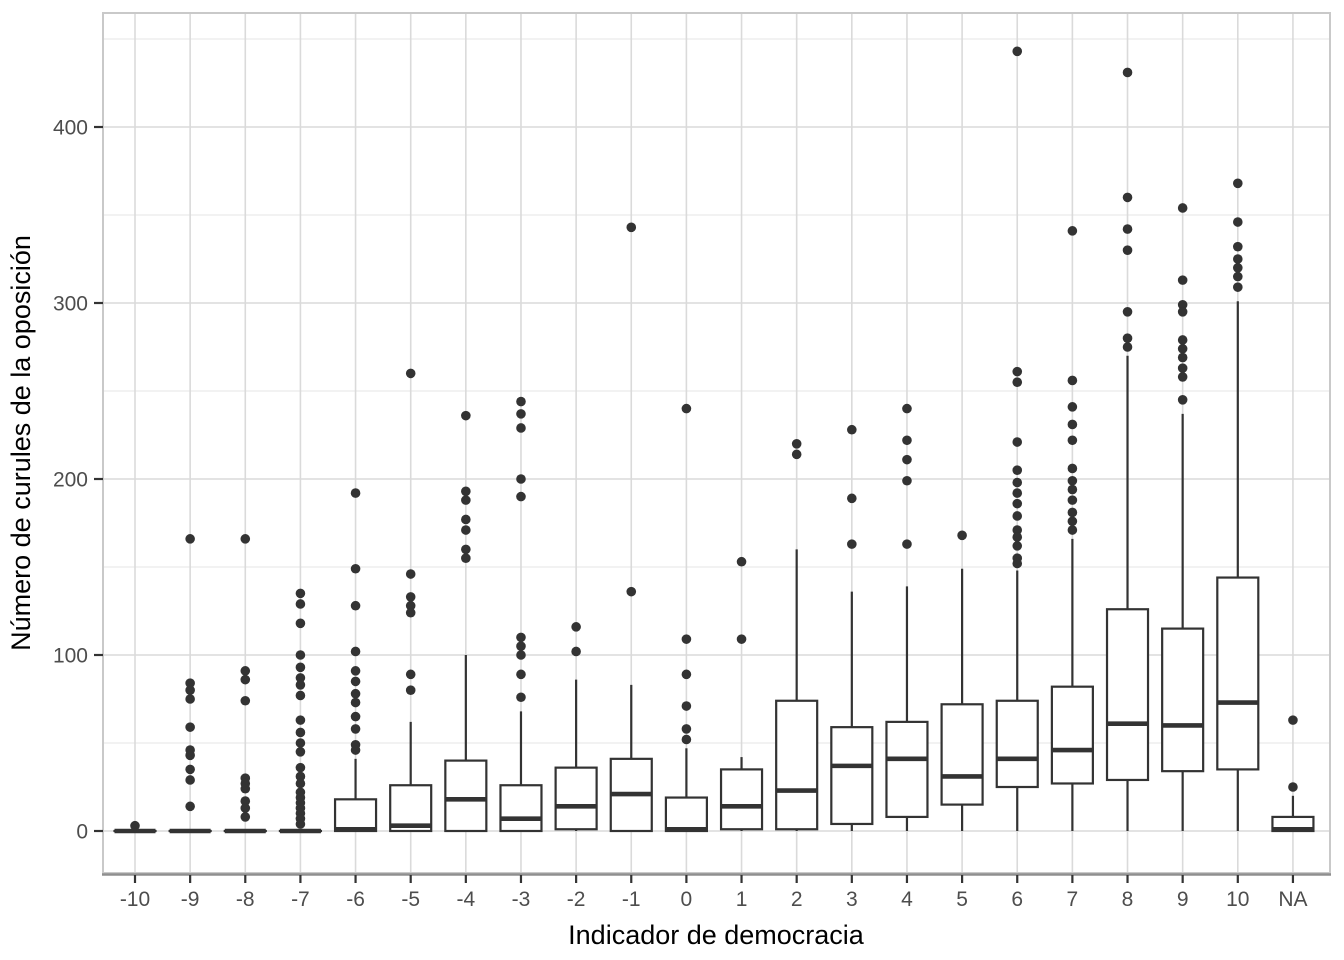 The image size is (1344, 960). What do you see at coordinates (355, 899) in the screenshot?
I see `x-tick-label: -6` at bounding box center [355, 899].